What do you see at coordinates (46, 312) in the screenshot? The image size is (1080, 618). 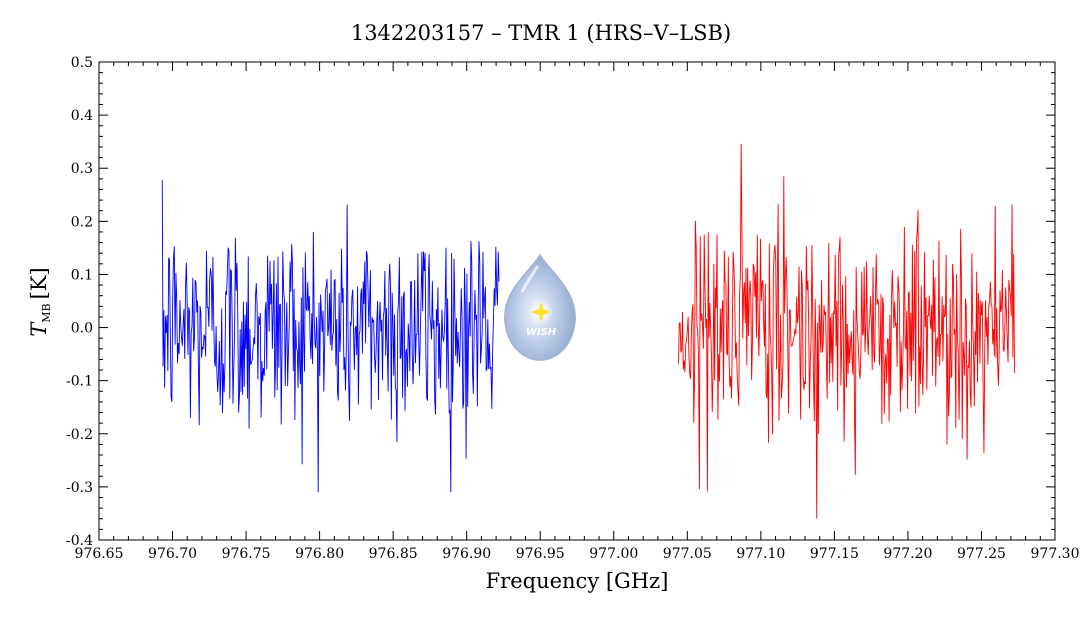 I see `y-axis-label-sub: MB` at bounding box center [46, 312].